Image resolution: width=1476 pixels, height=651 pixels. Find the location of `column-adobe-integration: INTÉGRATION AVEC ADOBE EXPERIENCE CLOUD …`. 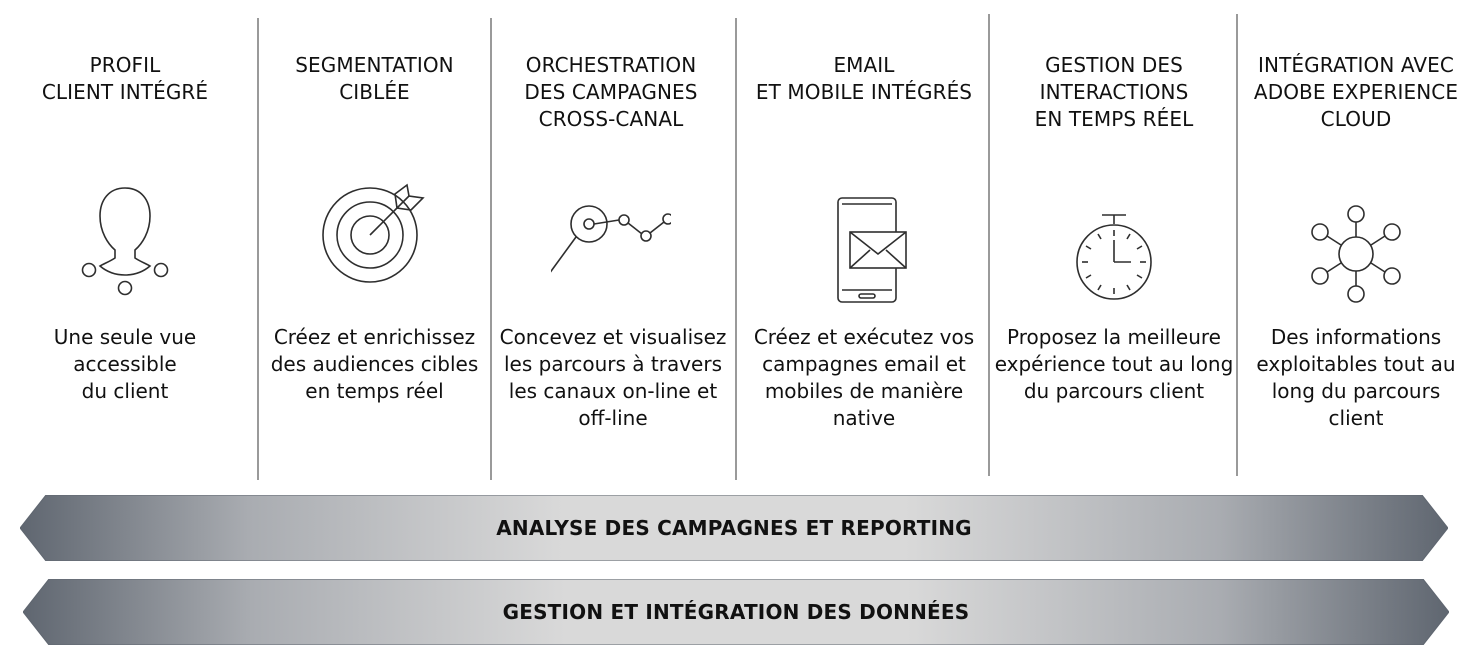

column-adobe-integration: INTÉGRATION AVEC ADOBE EXPERIENCE CLOUD … is located at coordinates (1356, 240).